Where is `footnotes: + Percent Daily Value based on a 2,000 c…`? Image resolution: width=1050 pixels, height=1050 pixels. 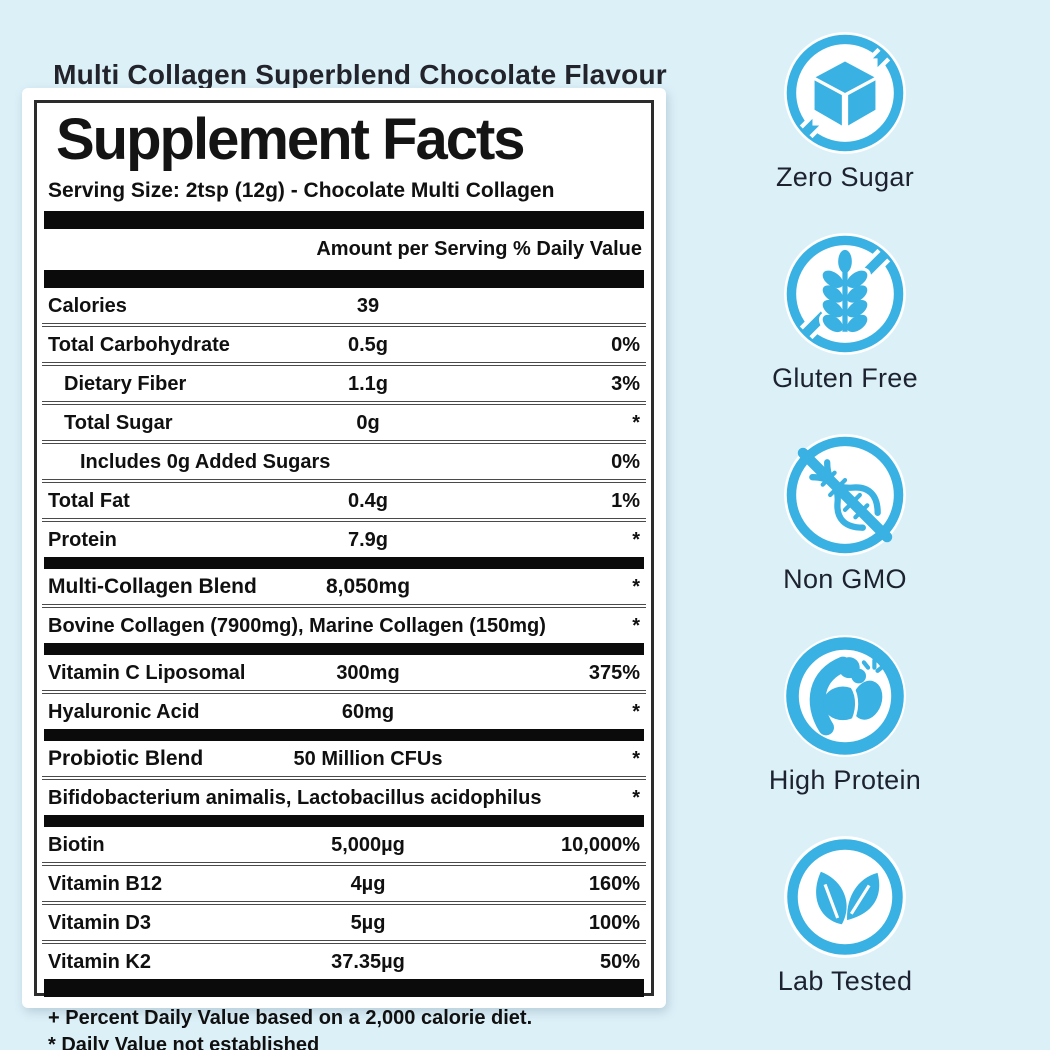 footnotes: + Percent Daily Value based on a 2,000 c… is located at coordinates (344, 1023).